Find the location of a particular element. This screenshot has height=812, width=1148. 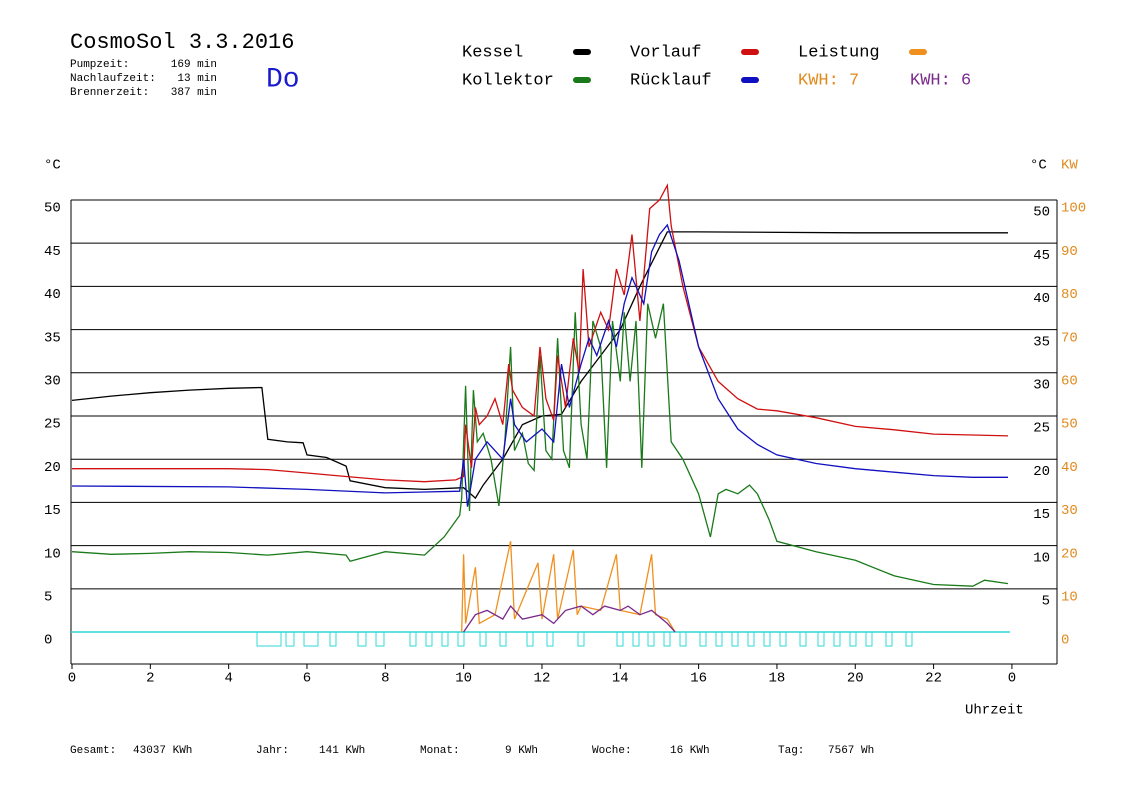

legend-label: Kessel is located at coordinates (492, 52).